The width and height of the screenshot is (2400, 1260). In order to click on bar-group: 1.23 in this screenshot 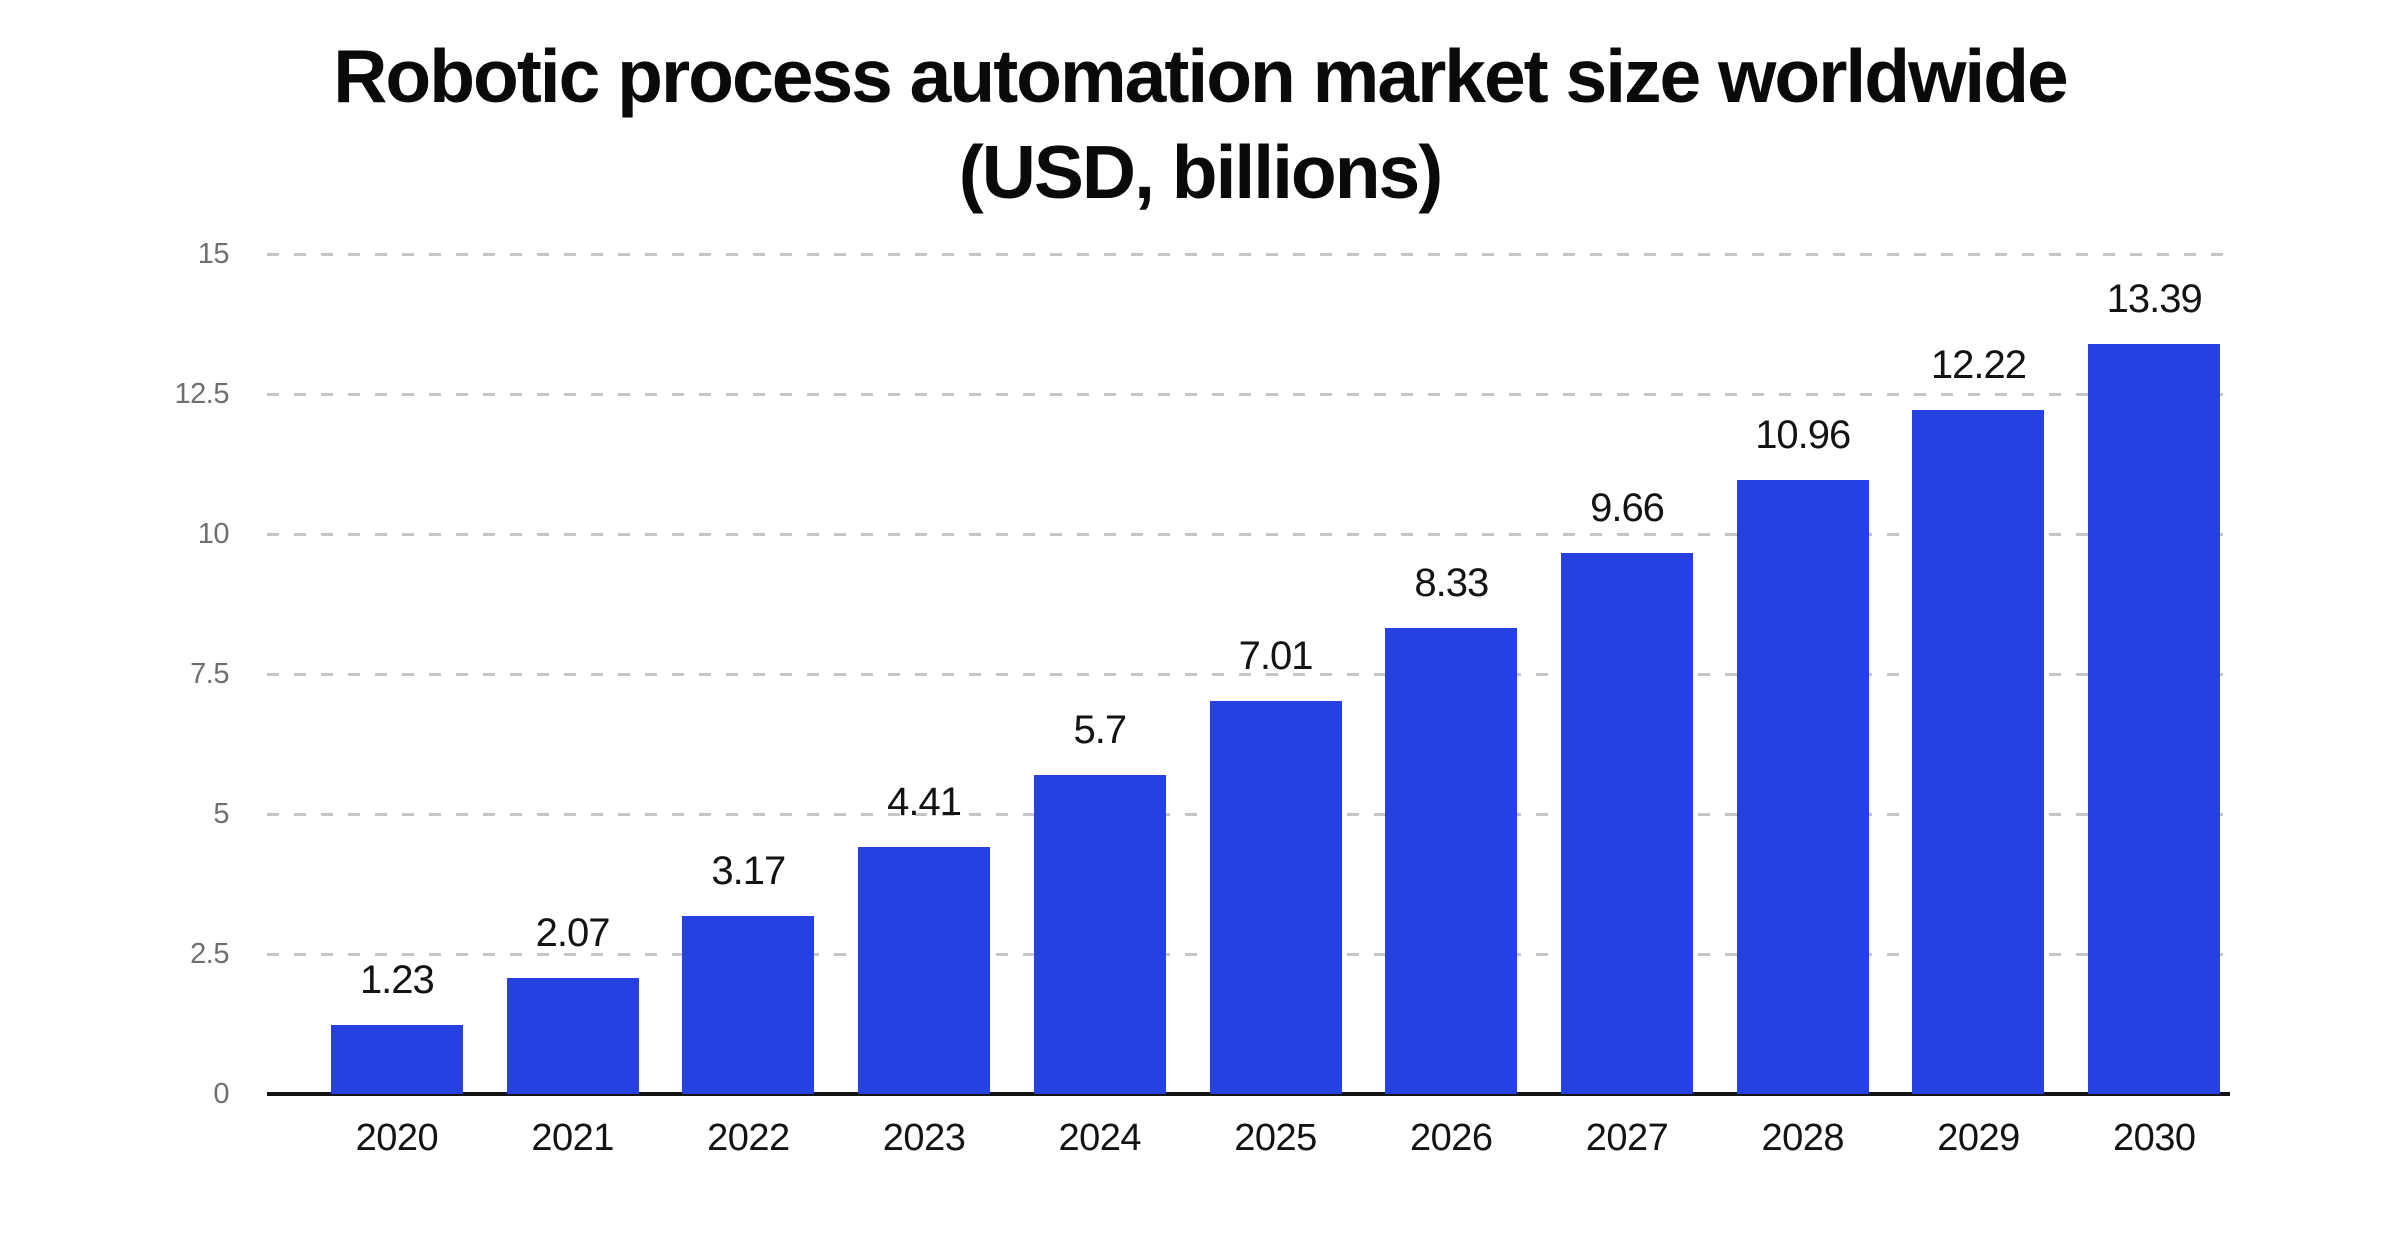, I will do `click(397, 674)`.